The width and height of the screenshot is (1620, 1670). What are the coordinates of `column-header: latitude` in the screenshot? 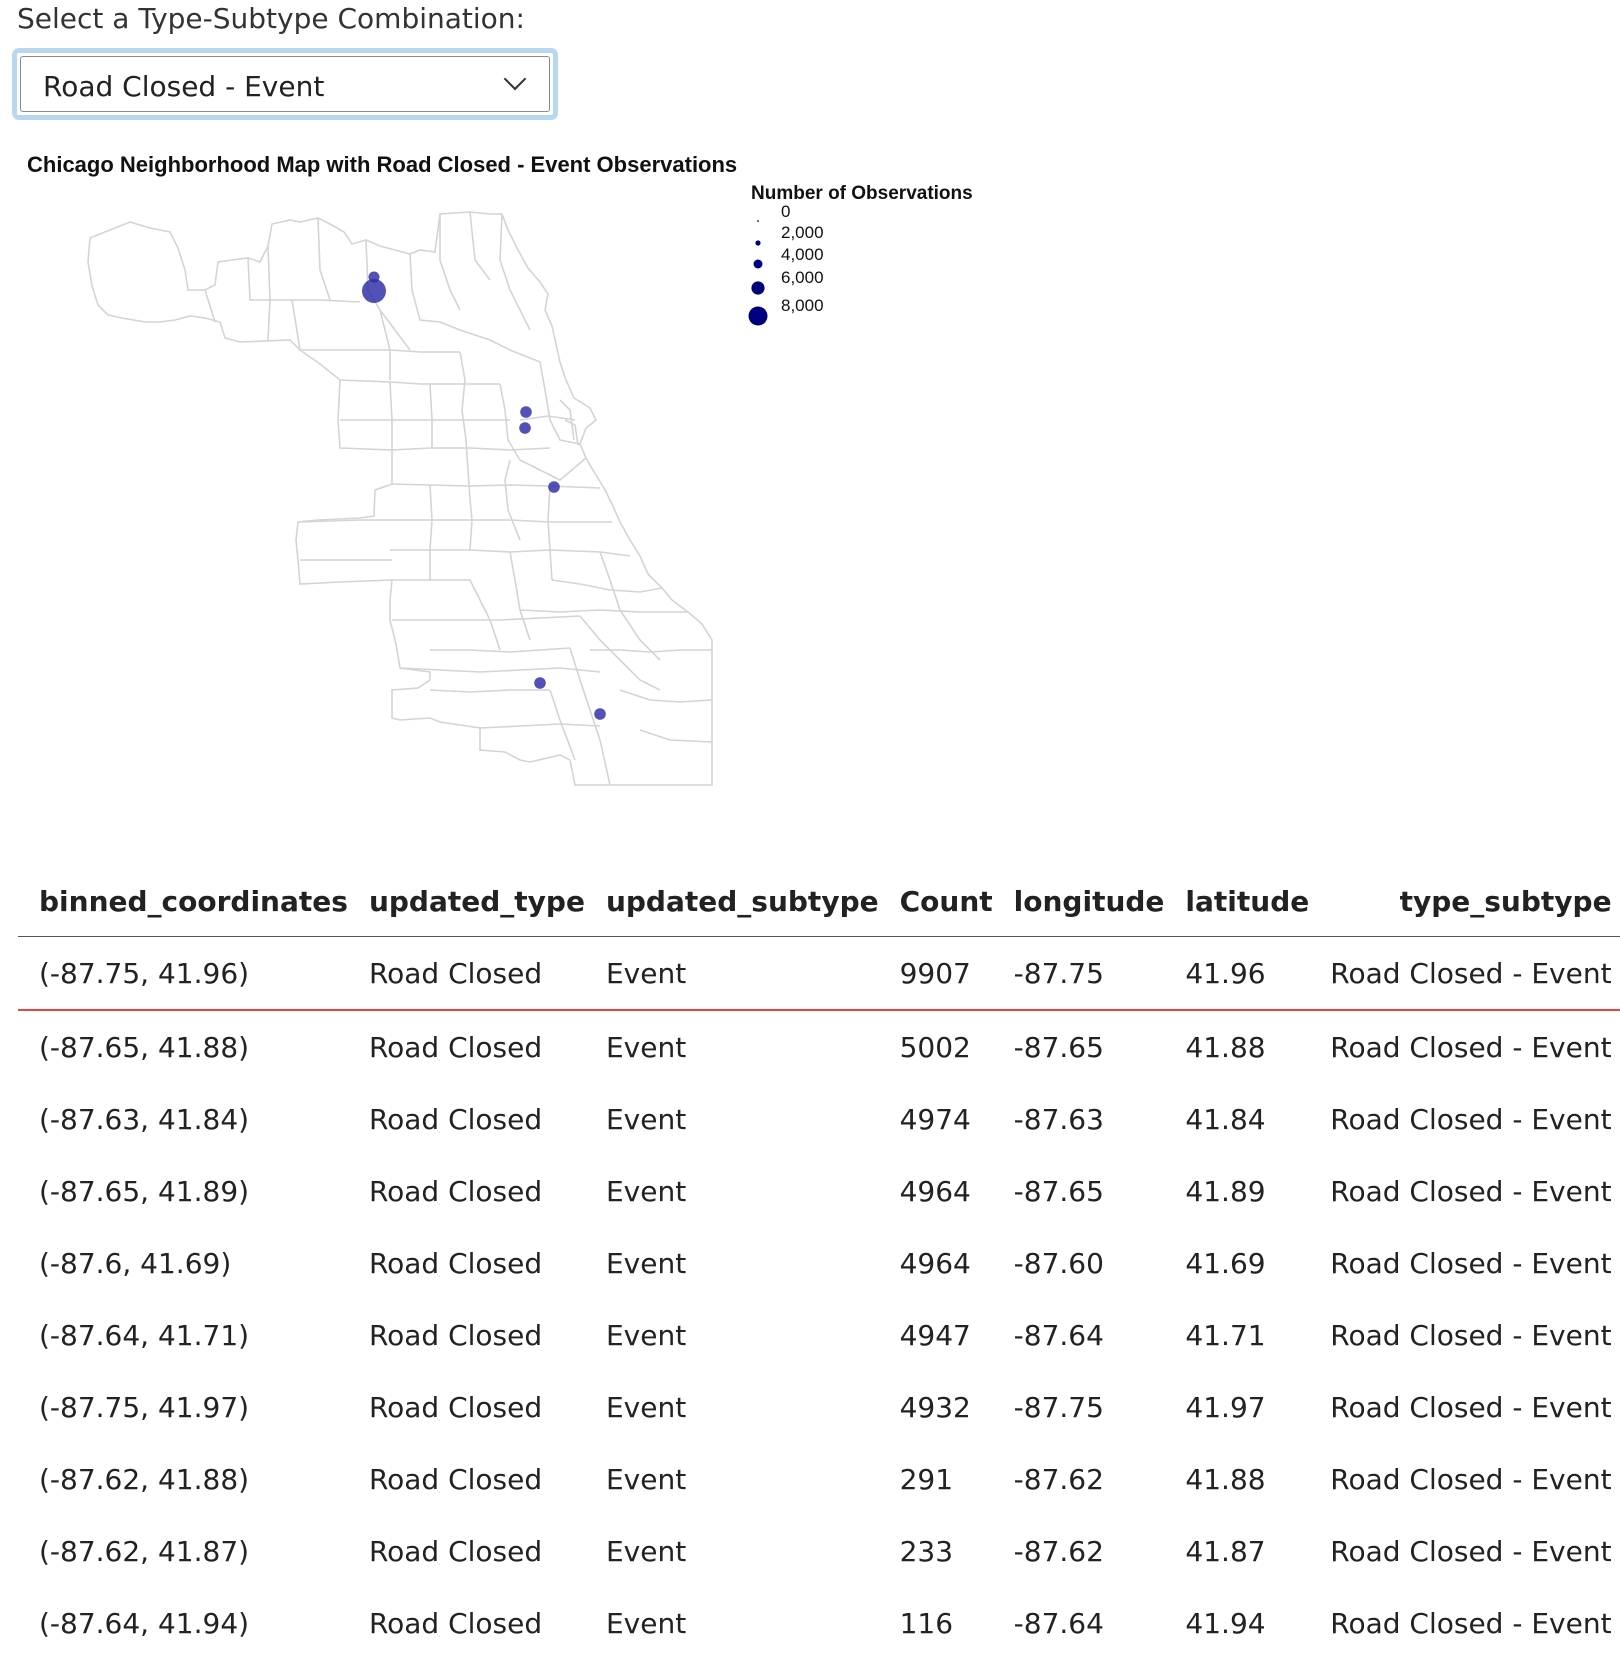 It's located at (1237, 901).